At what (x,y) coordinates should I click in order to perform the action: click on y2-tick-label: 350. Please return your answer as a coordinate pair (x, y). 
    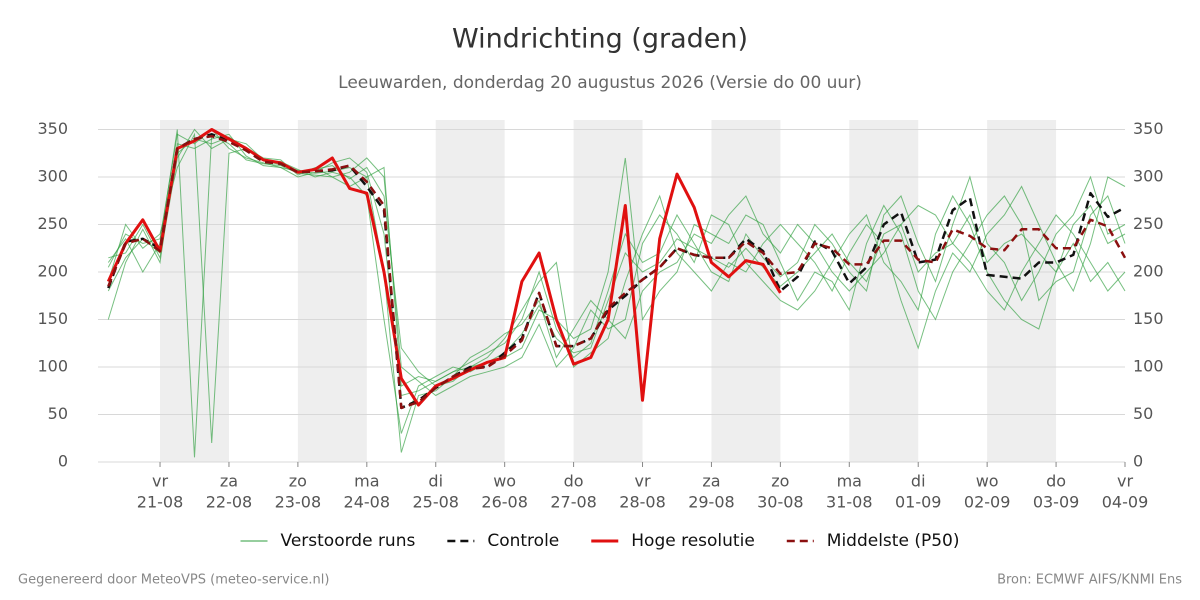
    Looking at the image, I should click on (1148, 128).